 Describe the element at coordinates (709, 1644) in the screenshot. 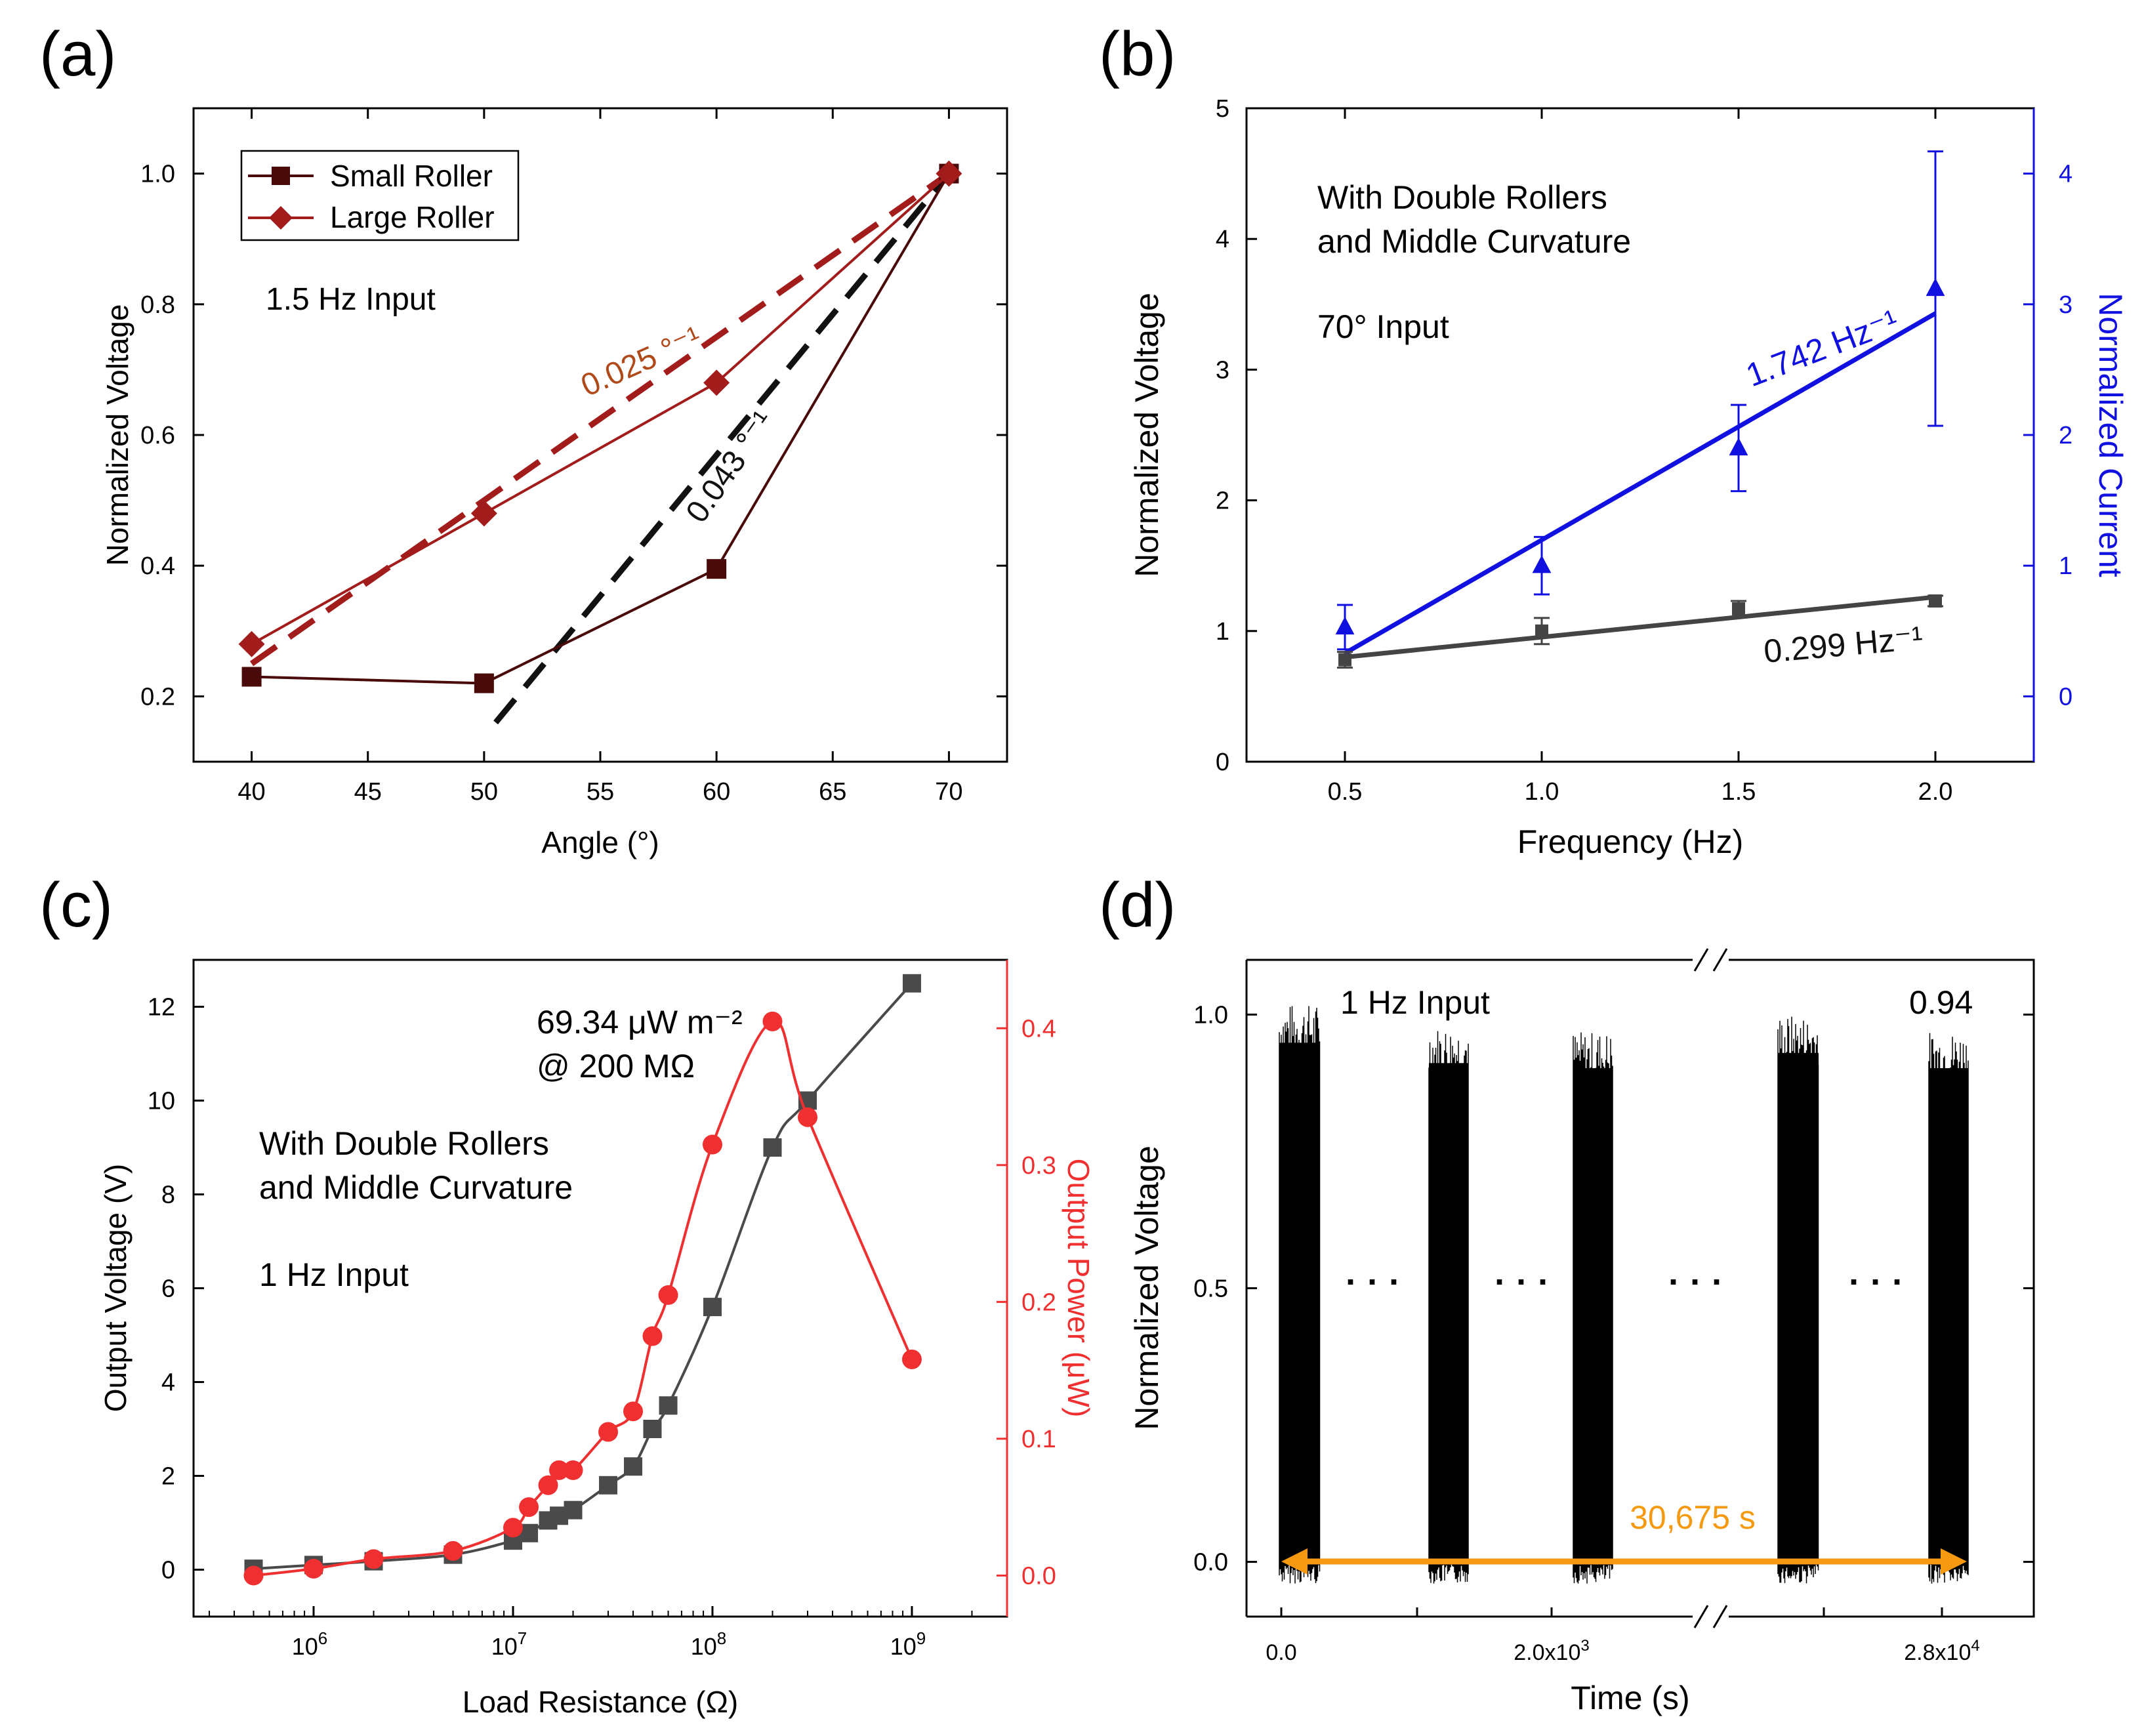

I see `panel-c-x-tick-label: 10⁸` at that location.